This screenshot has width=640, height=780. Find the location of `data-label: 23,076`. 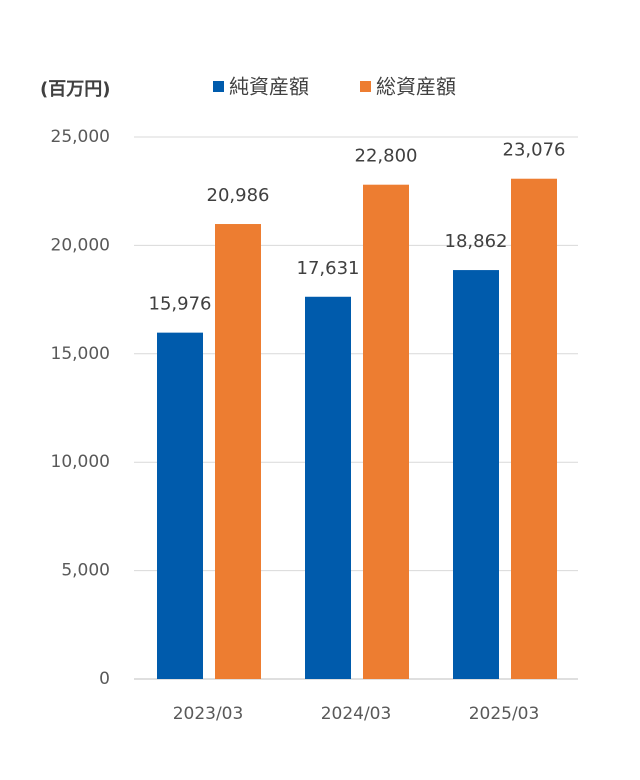

data-label: 23,076 is located at coordinates (534, 150).